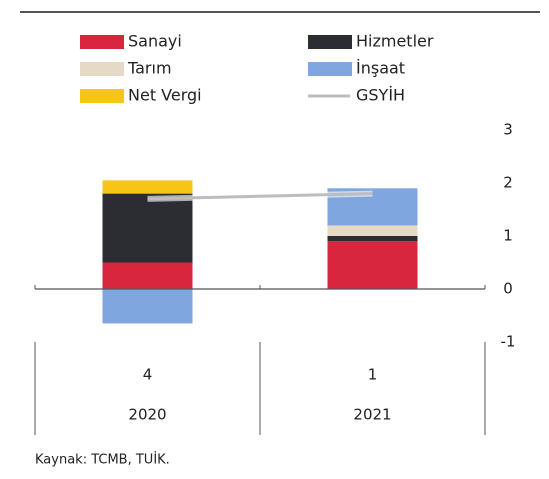 The image size is (549, 479). Describe the element at coordinates (508, 183) in the screenshot. I see `y-tick-label: 2` at that location.